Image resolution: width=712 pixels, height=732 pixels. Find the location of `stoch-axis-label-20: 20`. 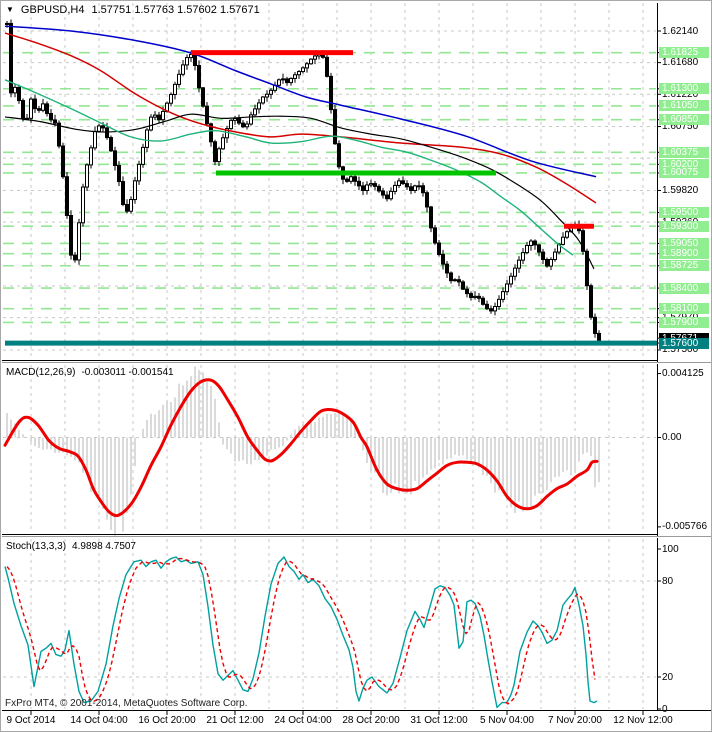

stoch-axis-label-20: 20 is located at coordinates (668, 677).